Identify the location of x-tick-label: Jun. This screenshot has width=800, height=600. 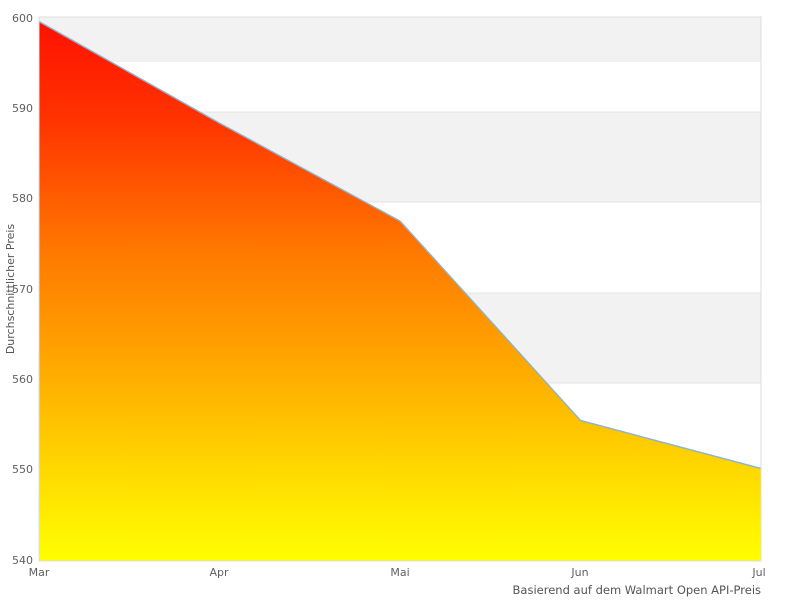
(579, 572).